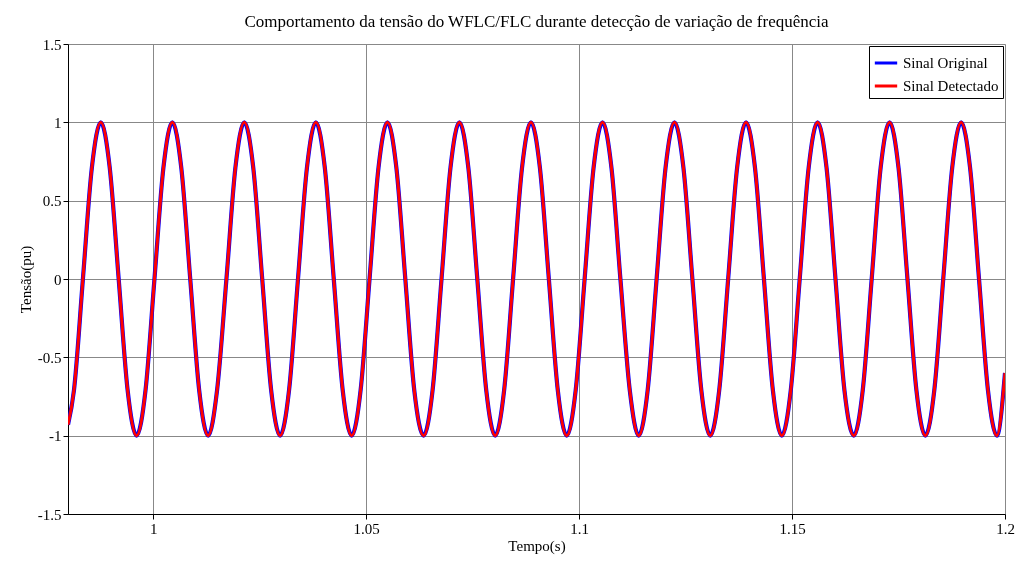 The height and width of the screenshot is (562, 1022). I want to click on x-tick-label: 1.15, so click(792, 528).